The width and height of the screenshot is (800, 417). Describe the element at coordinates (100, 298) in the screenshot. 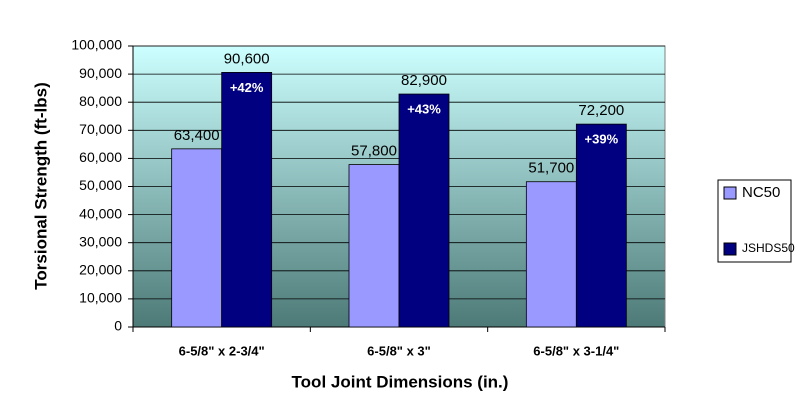

I see `y-tick-label: 10,000` at that location.